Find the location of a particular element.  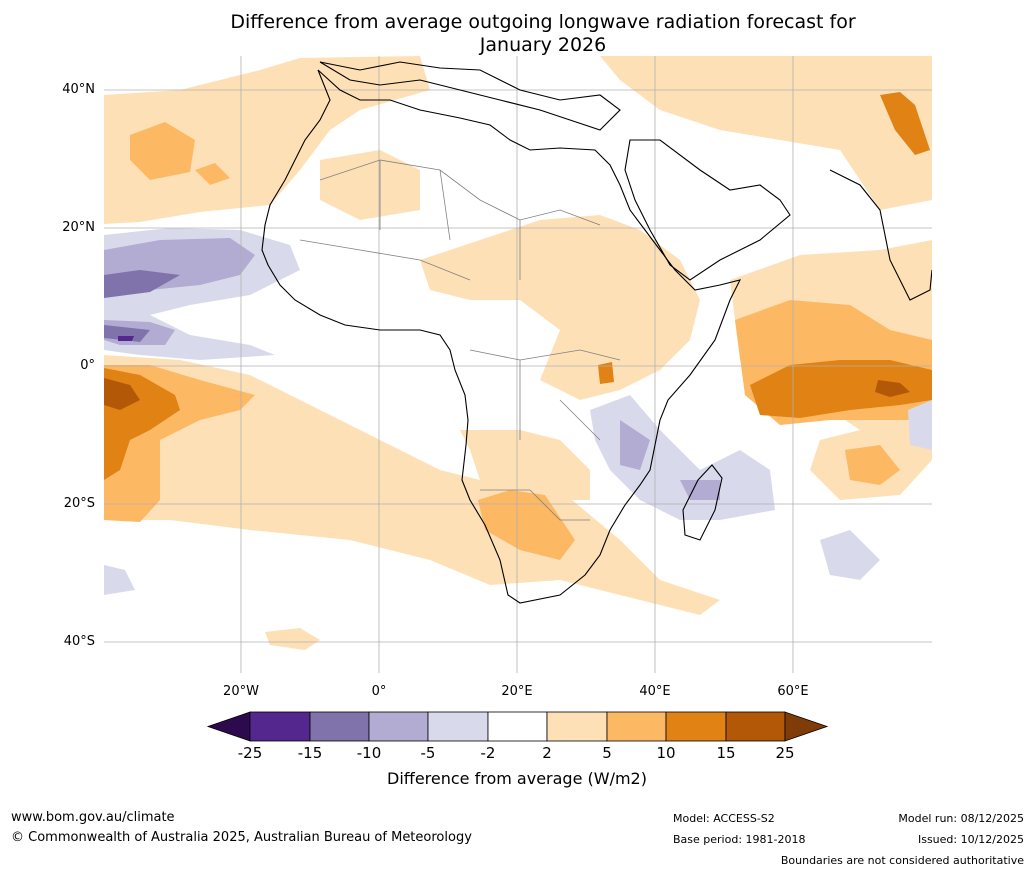

colorbar-swatch-extend-high is located at coordinates (806, 726).